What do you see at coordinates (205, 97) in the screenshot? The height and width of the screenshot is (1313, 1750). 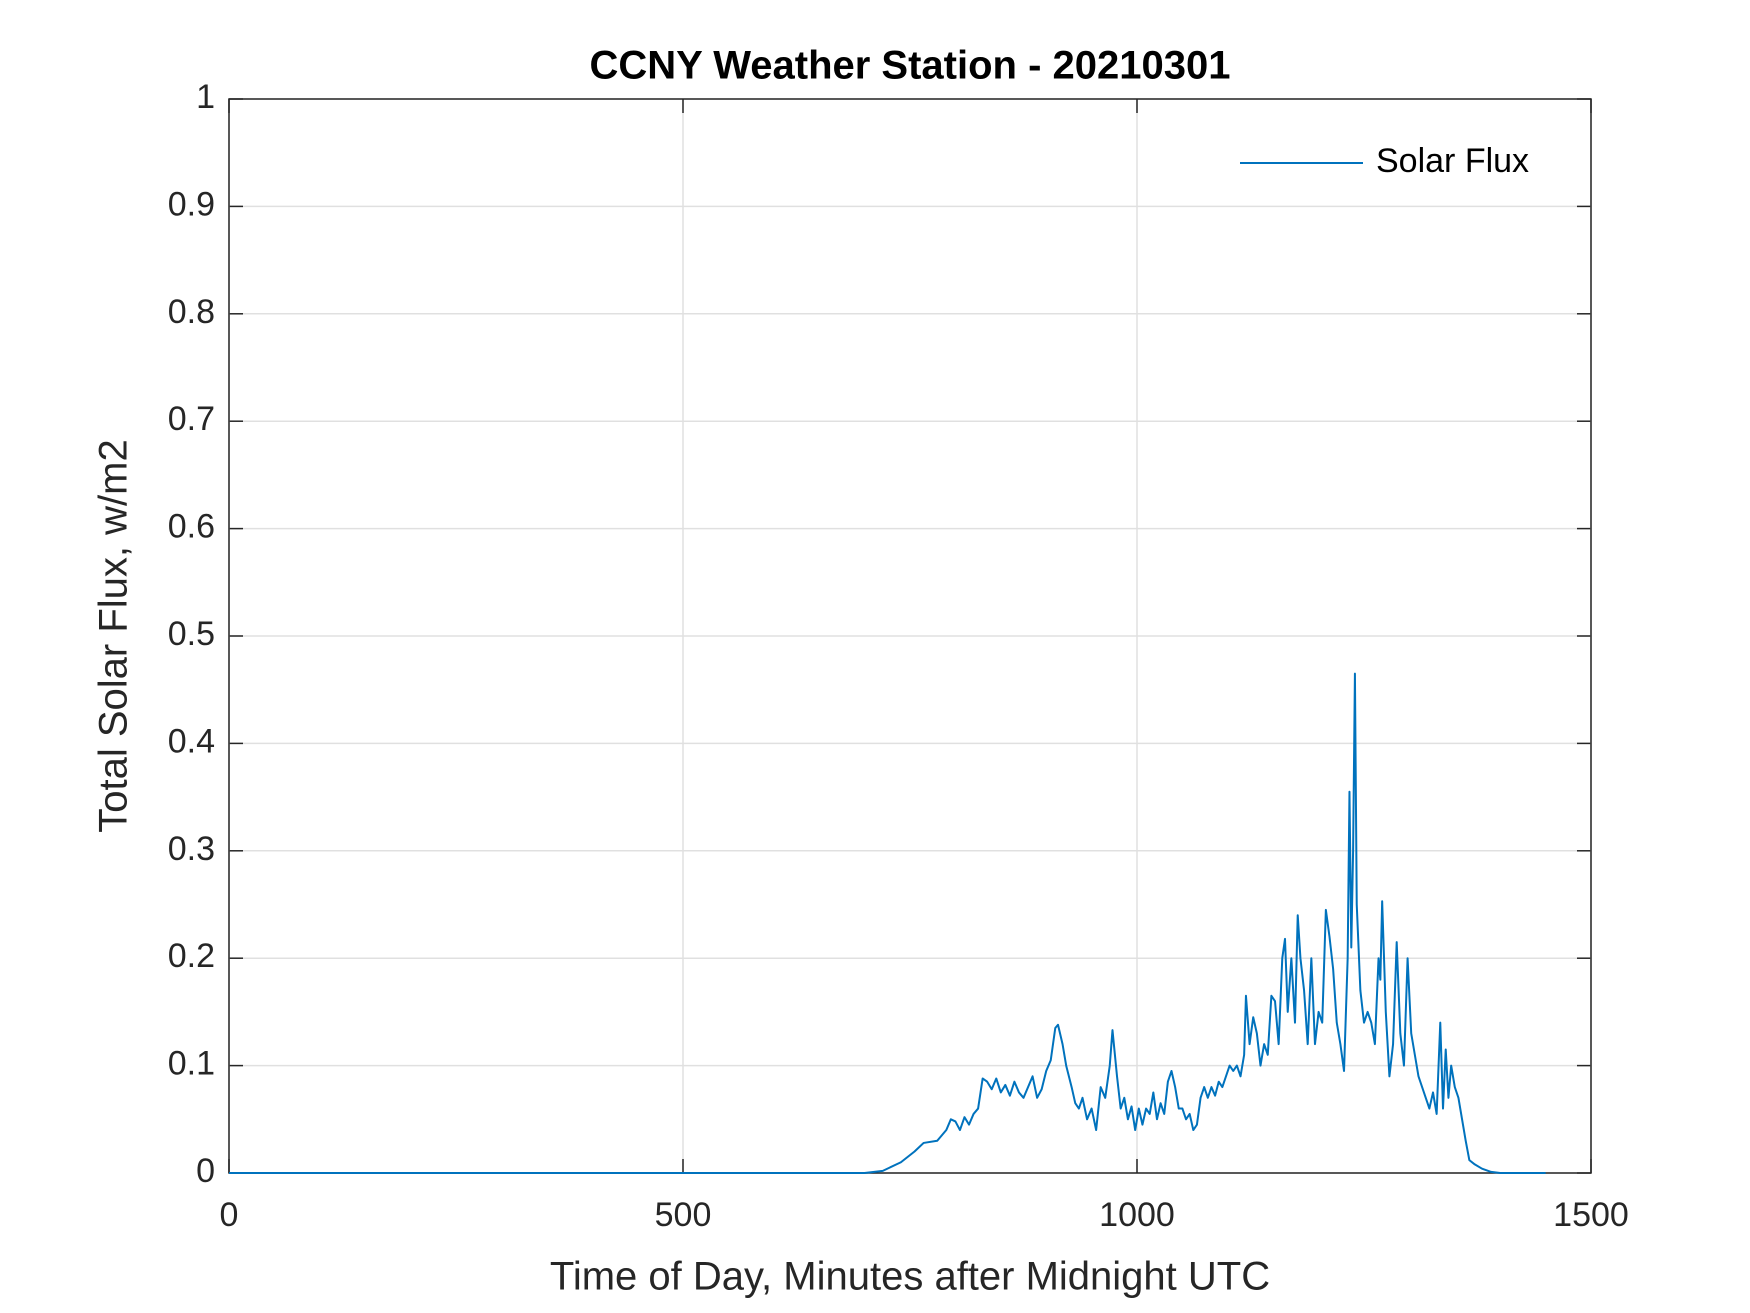 I see `y-tick-label: 1` at bounding box center [205, 97].